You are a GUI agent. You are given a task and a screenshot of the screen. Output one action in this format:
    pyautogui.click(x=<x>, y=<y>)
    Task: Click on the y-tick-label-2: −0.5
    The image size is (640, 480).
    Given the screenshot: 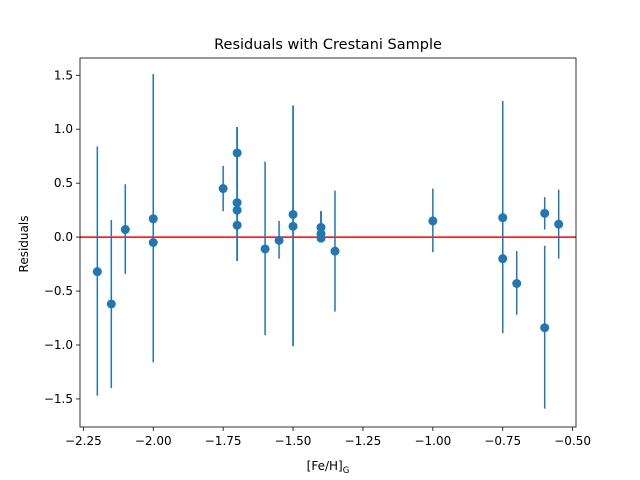 What is the action you would take?
    pyautogui.click(x=58, y=291)
    